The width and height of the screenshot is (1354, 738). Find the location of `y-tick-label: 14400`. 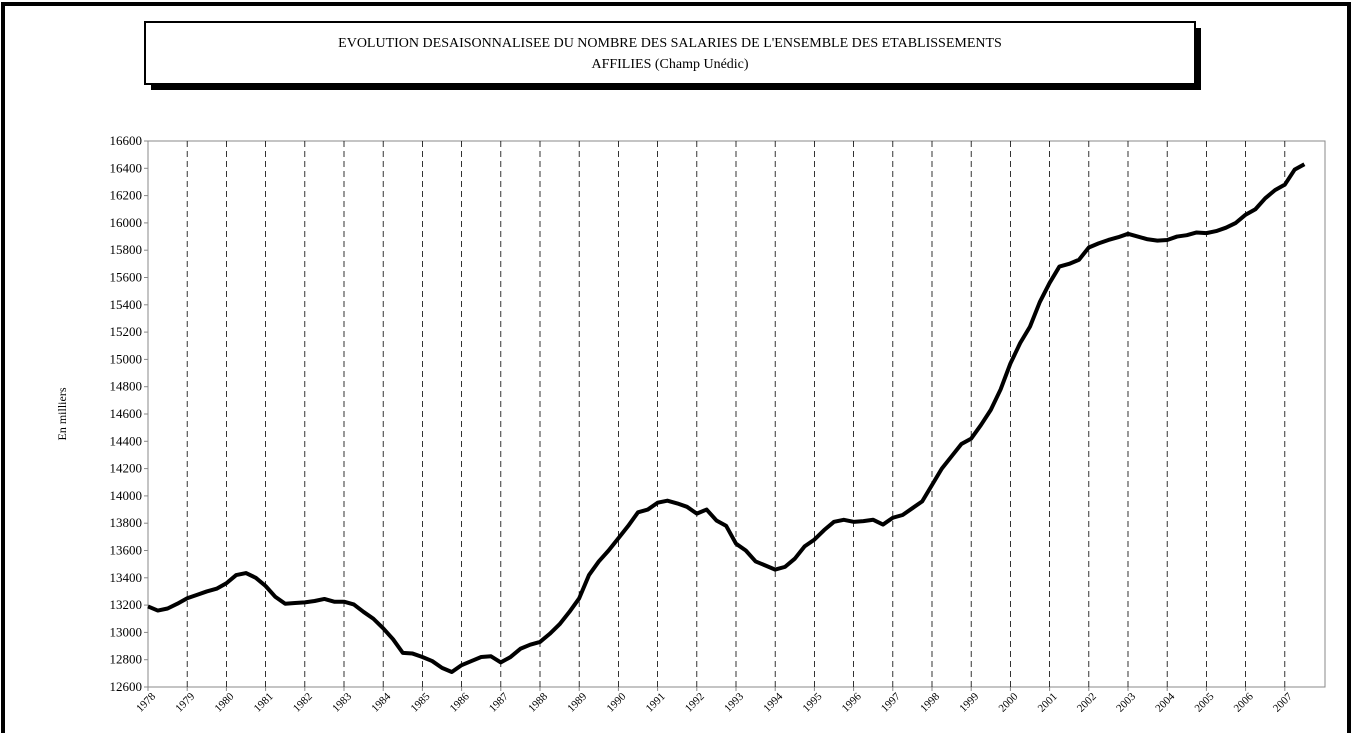

y-tick-label: 14400 is located at coordinates (126, 440).